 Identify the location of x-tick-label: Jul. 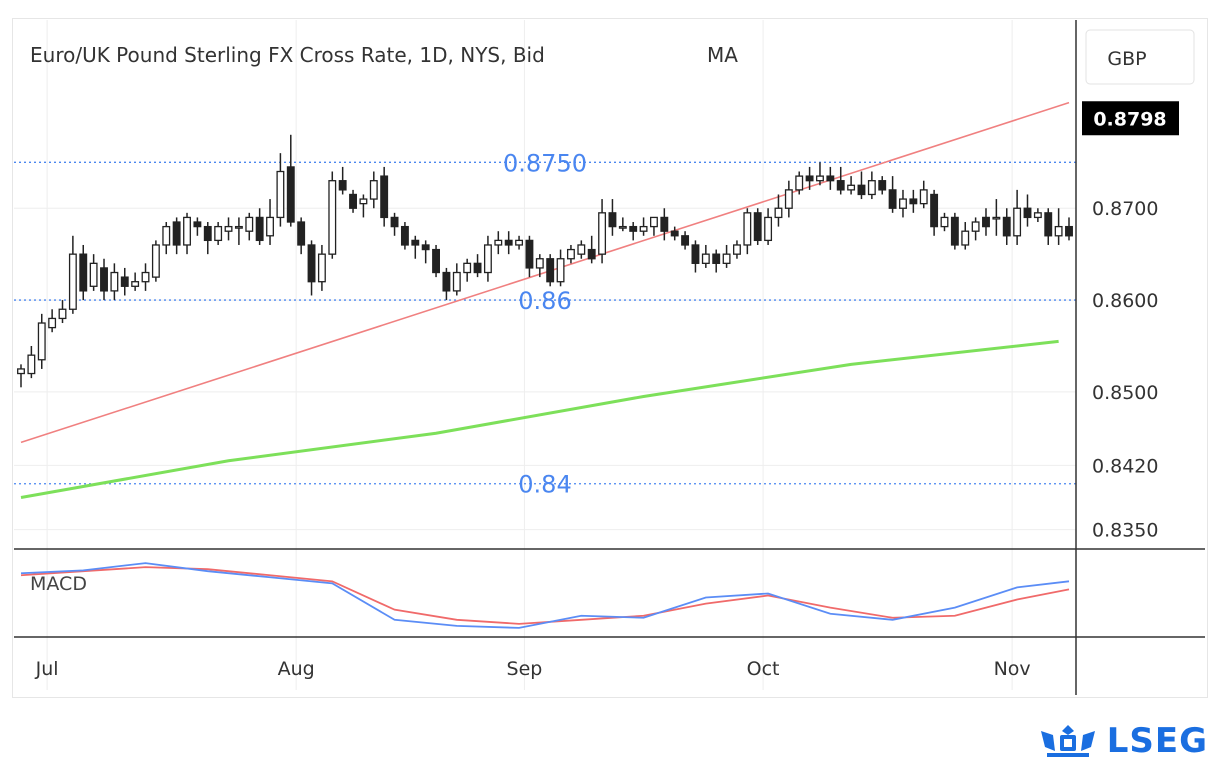
(47, 669).